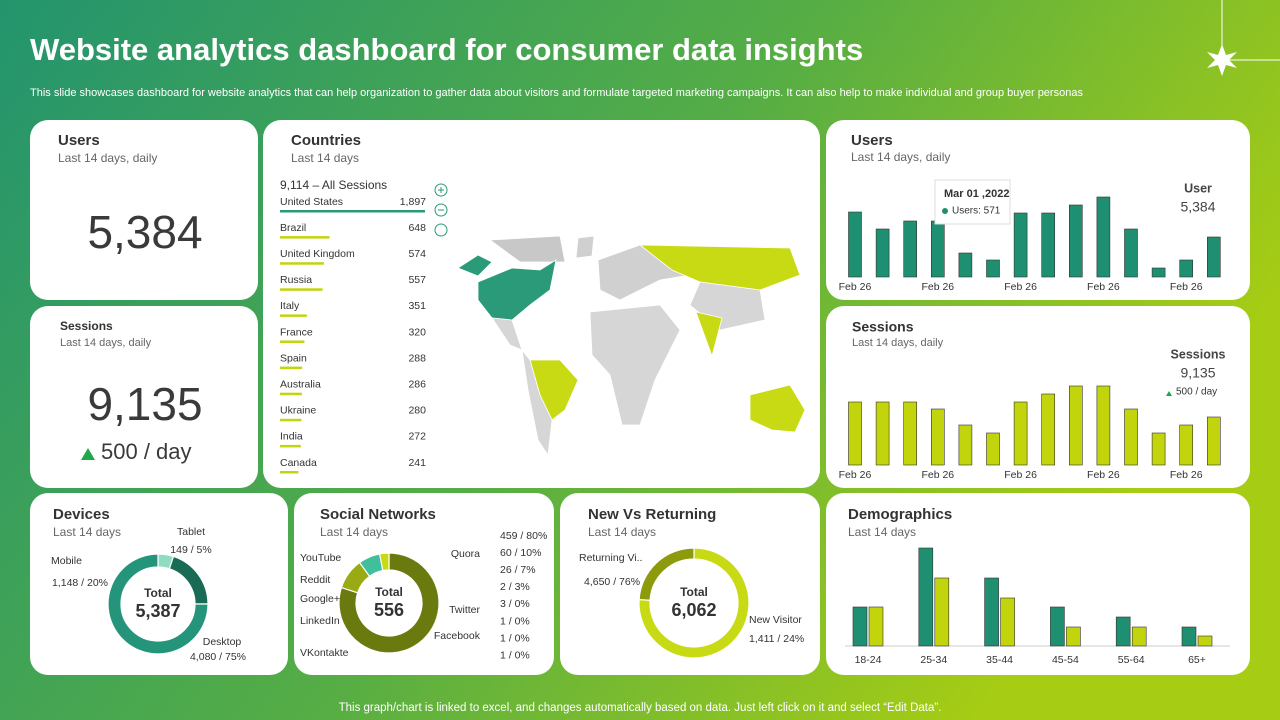 This screenshot has height=720, width=1280. I want to click on card-title: Sessions, so click(883, 327).